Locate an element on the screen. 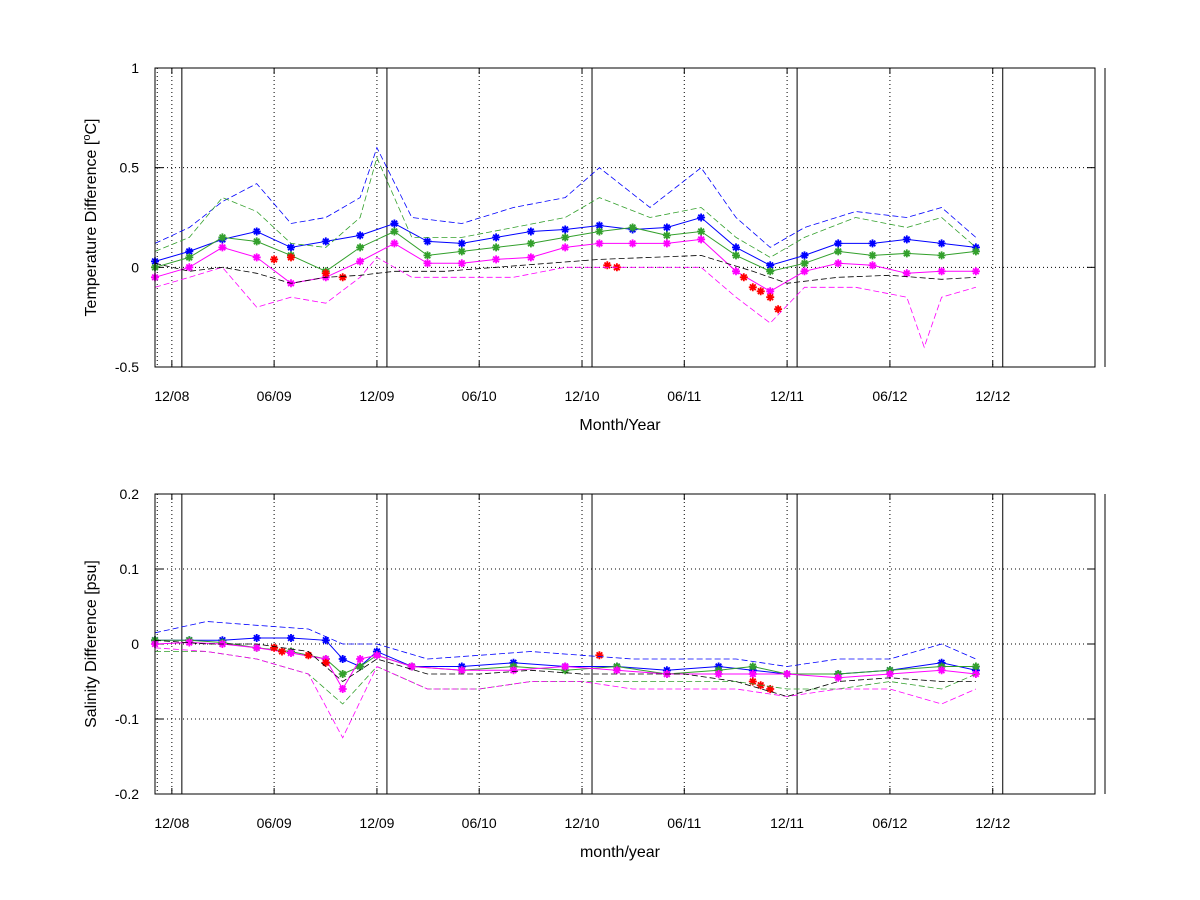 This screenshot has width=1200, height=900. y-tick-label: 0.1 is located at coordinates (130, 569).